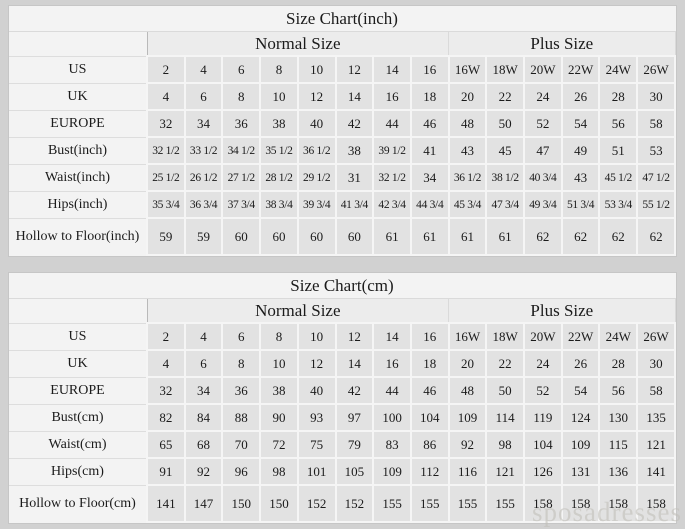 This screenshot has height=529, width=685. I want to click on size-value-cell: 82, so click(166, 417).